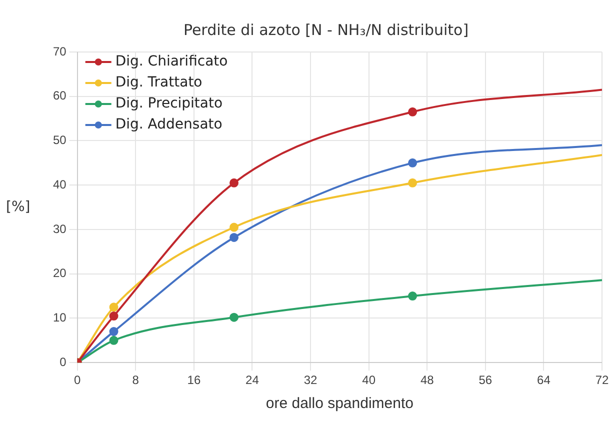 The image size is (616, 421). Describe the element at coordinates (136, 380) in the screenshot. I see `x-tick-label: 8` at that location.